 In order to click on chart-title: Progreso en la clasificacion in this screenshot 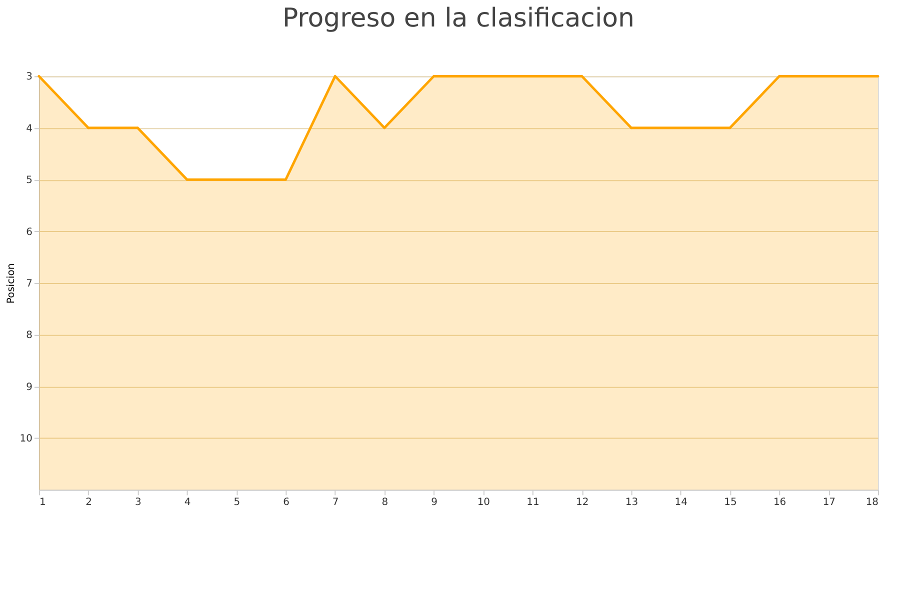, I will do `click(458, 18)`.